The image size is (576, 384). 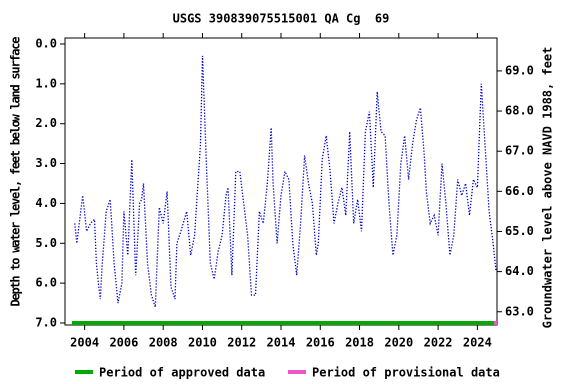 I want to click on x-tick-label: 2014, so click(x=281, y=343).